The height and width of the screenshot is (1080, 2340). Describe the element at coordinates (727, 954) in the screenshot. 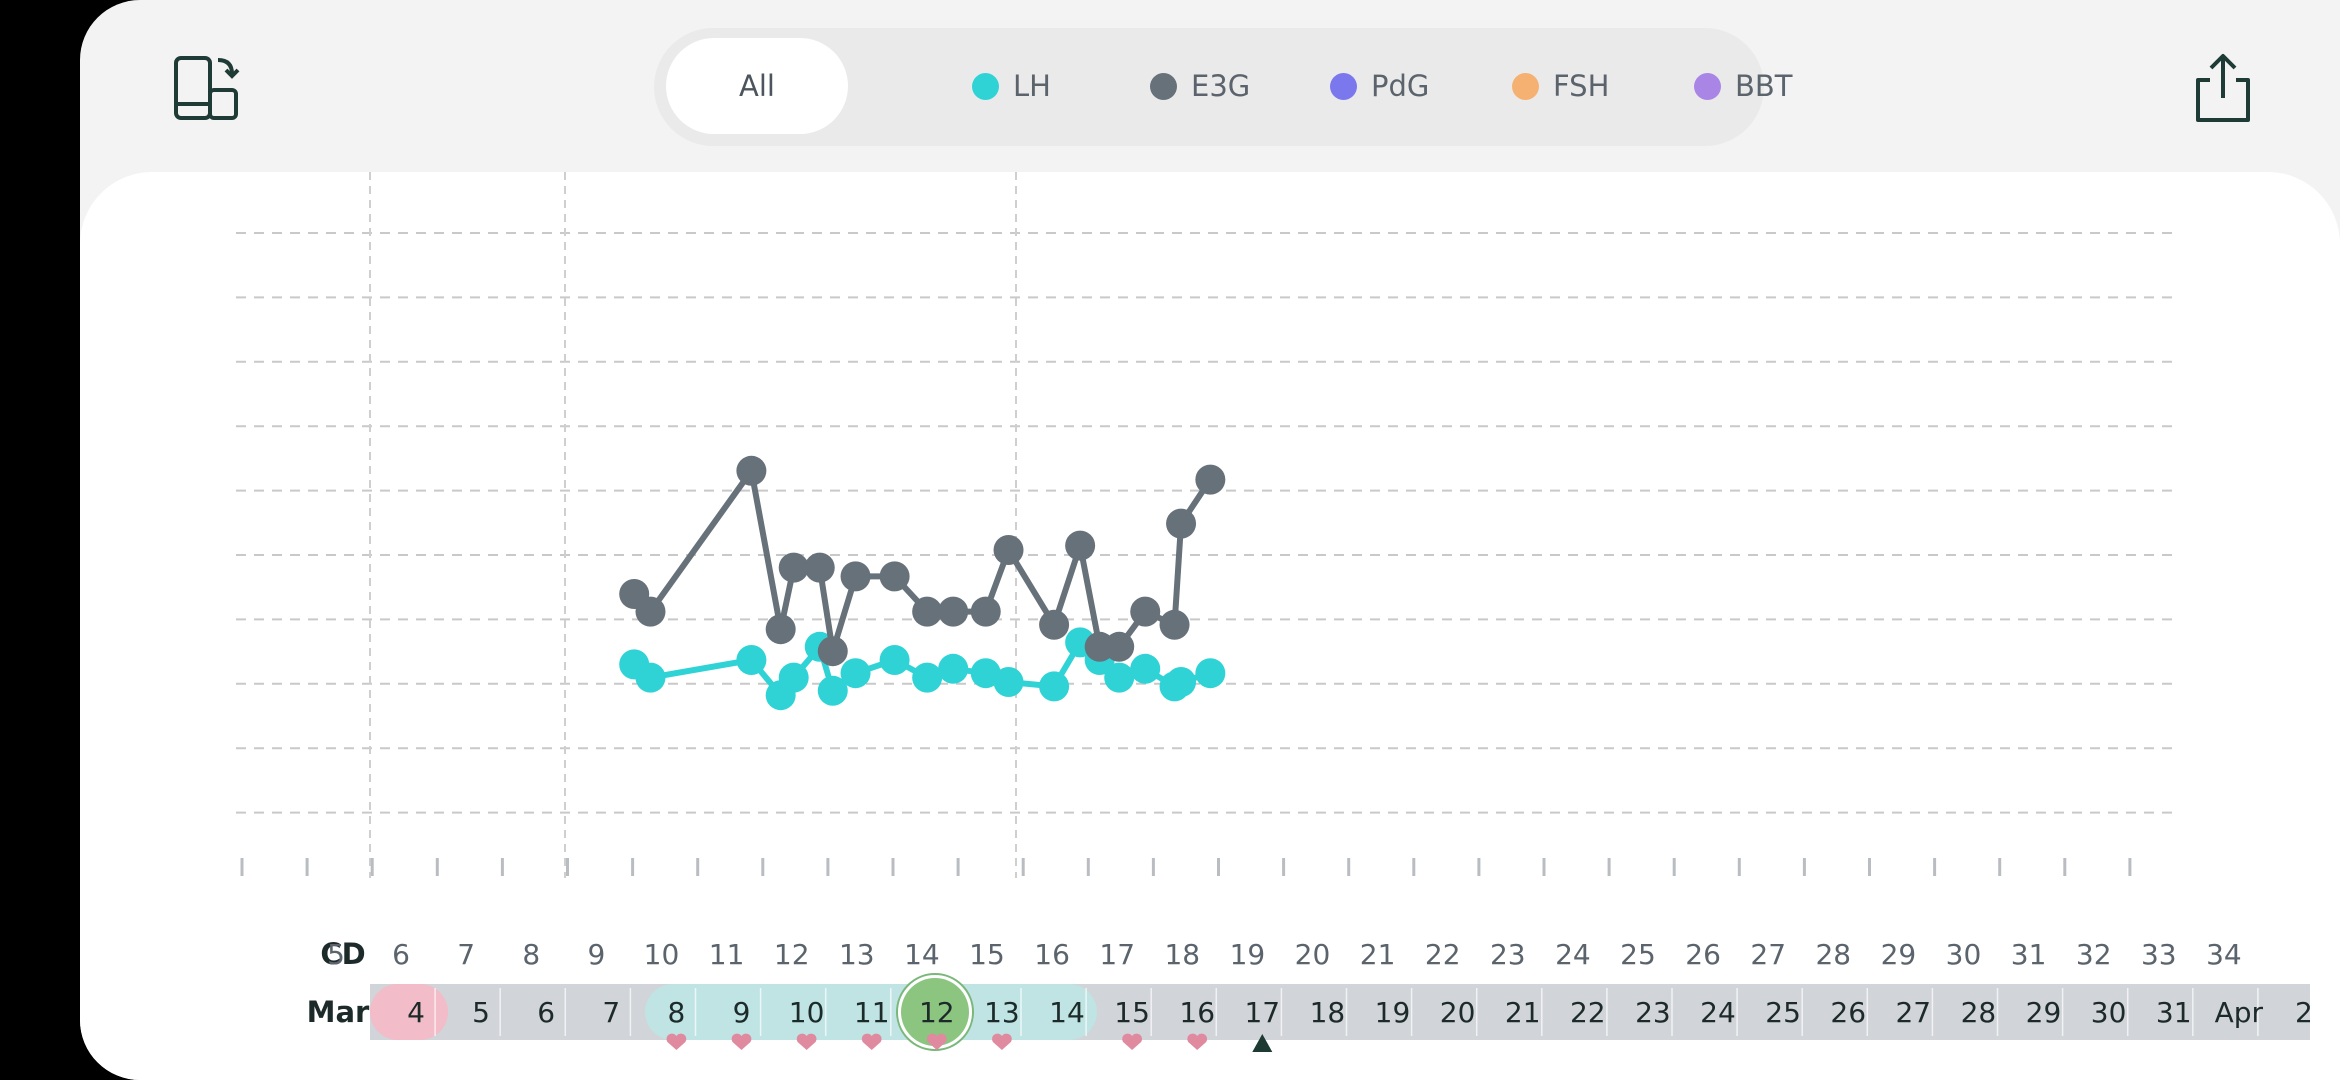

I see `cycle-day-label: 11` at that location.